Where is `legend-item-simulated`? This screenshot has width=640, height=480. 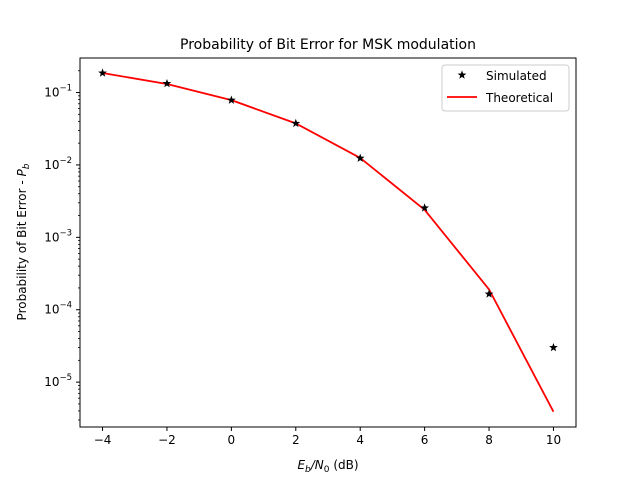 legend-item-simulated is located at coordinates (462, 74).